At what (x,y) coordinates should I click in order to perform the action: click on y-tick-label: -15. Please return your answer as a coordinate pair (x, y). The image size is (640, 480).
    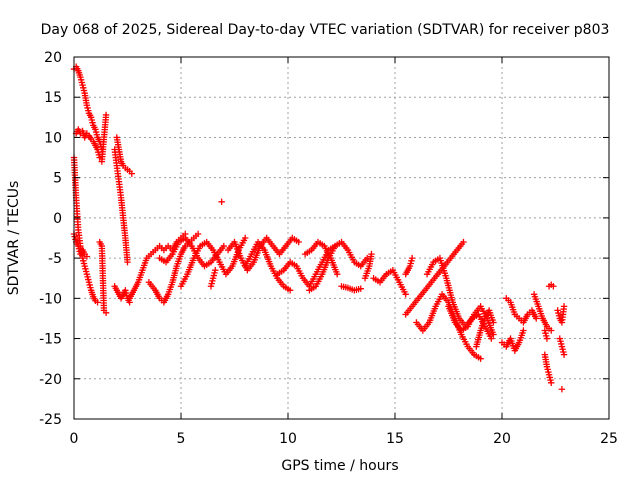
    Looking at the image, I should click on (50, 340).